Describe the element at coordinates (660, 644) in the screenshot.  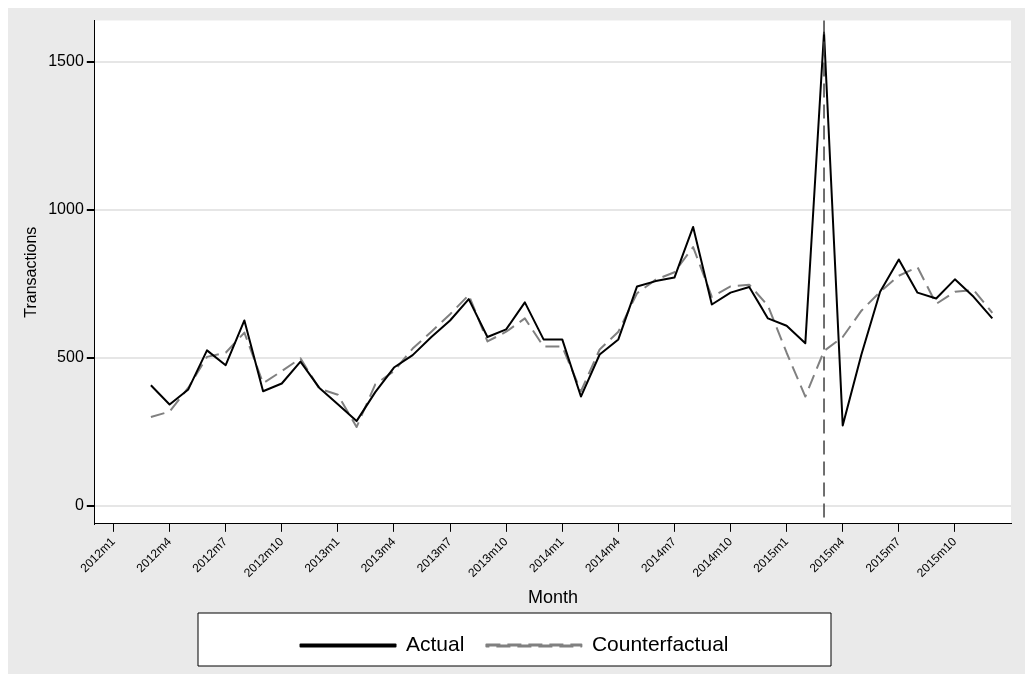
I see `legend-label: Counterfactual` at that location.